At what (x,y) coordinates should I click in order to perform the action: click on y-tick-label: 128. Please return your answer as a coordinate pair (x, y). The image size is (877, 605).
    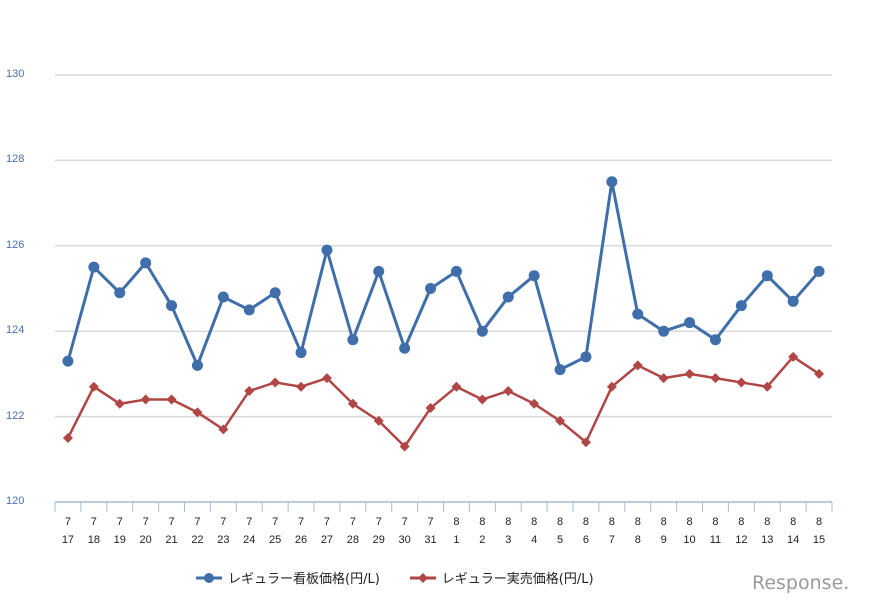
    Looking at the image, I should click on (15, 159).